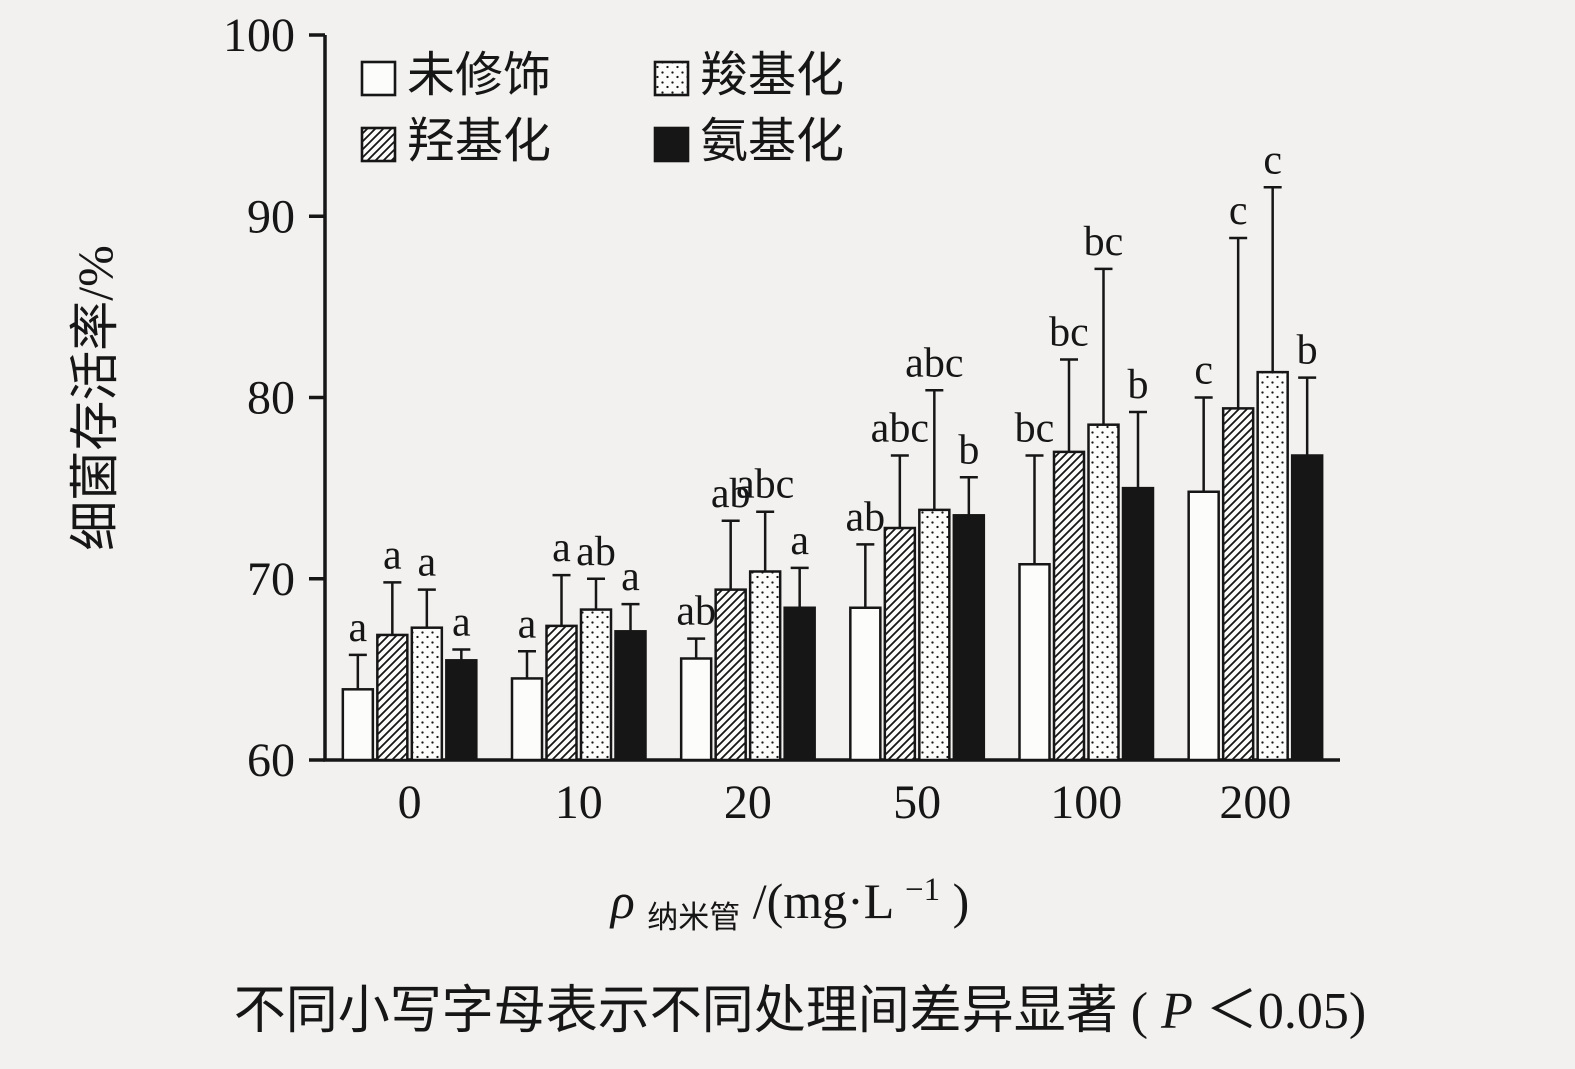  I want to click on caption-pre: 不同小写字母表示不同处理间差异显著 (, so click(691, 1011).